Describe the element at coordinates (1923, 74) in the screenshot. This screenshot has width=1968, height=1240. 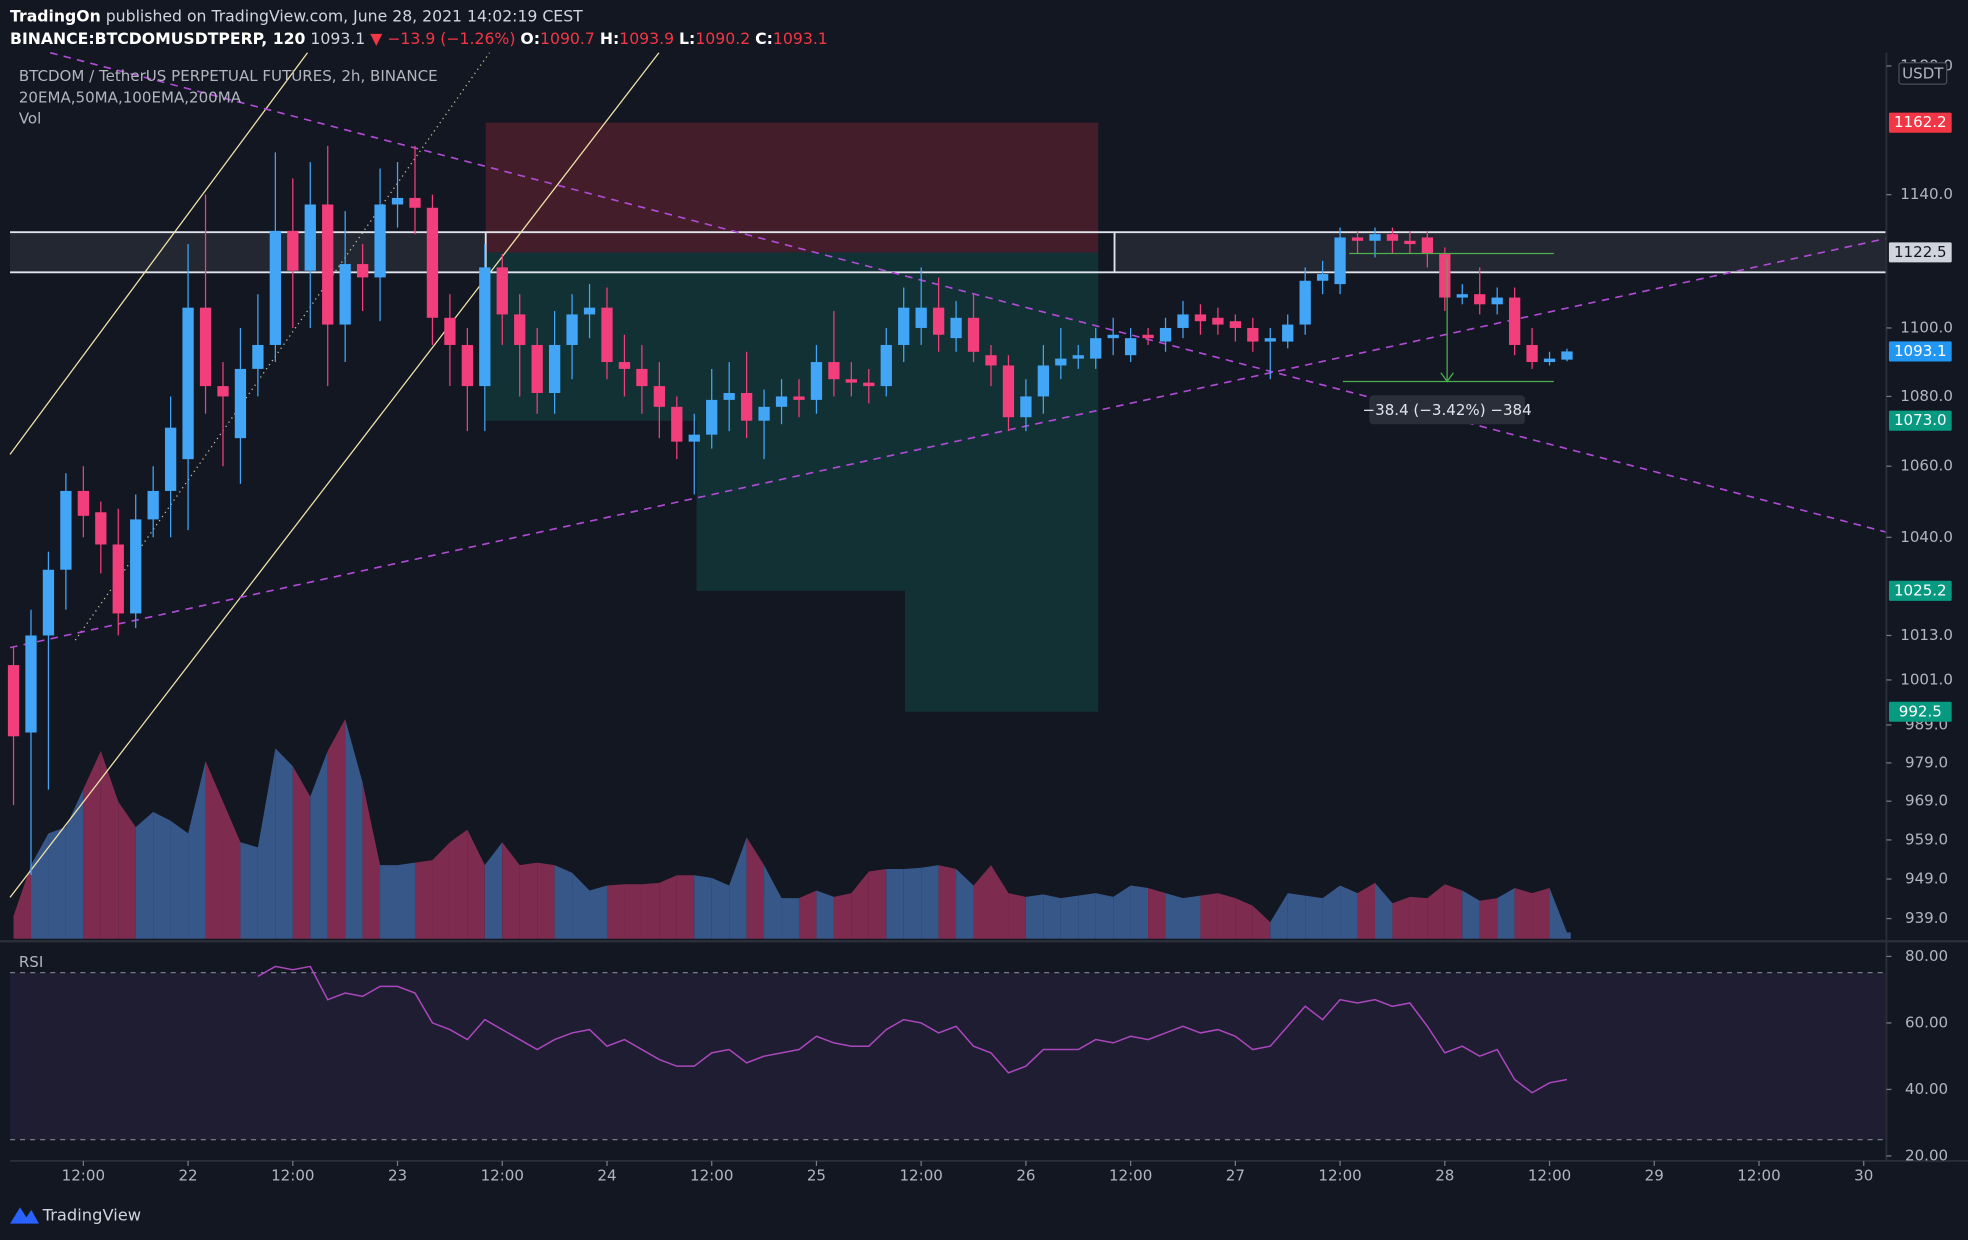
I see `currency: USDT` at that location.